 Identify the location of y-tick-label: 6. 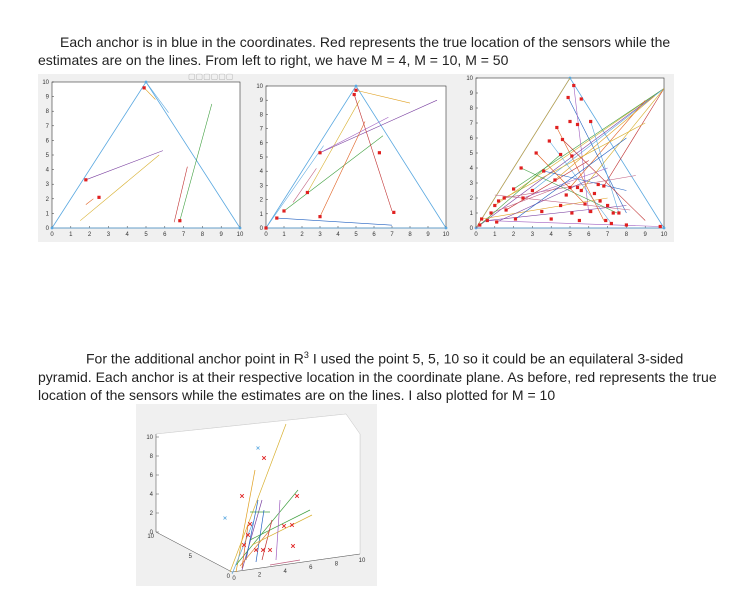
(262, 144).